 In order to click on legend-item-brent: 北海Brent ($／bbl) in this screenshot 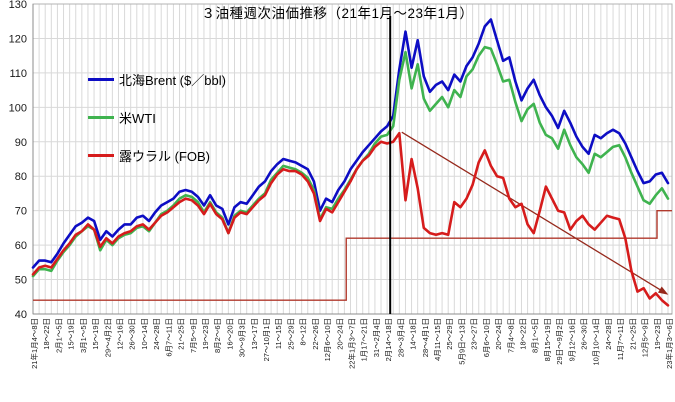, I will do `click(157, 79)`.